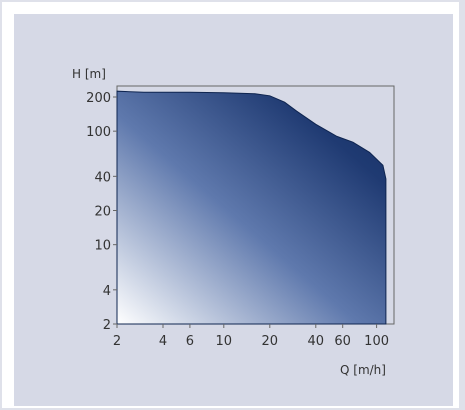 Image resolution: width=465 pixels, height=410 pixels. Describe the element at coordinates (89, 74) in the screenshot. I see `y-axis-title: H [m]` at that location.